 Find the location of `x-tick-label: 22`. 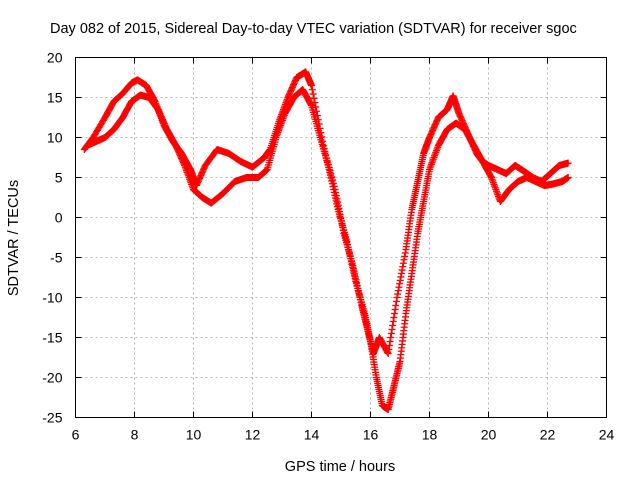

x-tick-label: 22 is located at coordinates (548, 435).